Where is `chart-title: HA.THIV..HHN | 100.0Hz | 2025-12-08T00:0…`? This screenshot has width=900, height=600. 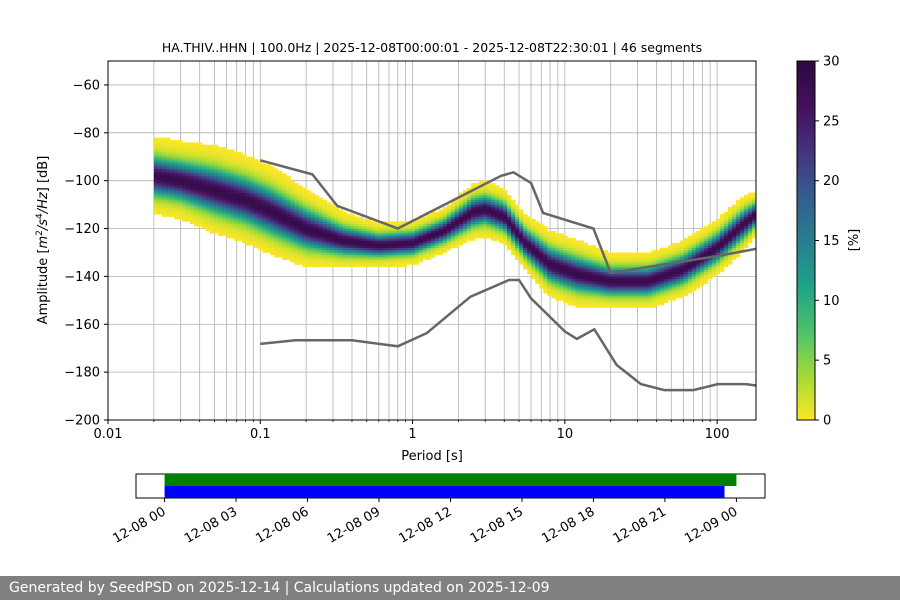
chart-title: HA.THIV..HHN | 100.0Hz | 2025-12-08T00:0… is located at coordinates (432, 47).